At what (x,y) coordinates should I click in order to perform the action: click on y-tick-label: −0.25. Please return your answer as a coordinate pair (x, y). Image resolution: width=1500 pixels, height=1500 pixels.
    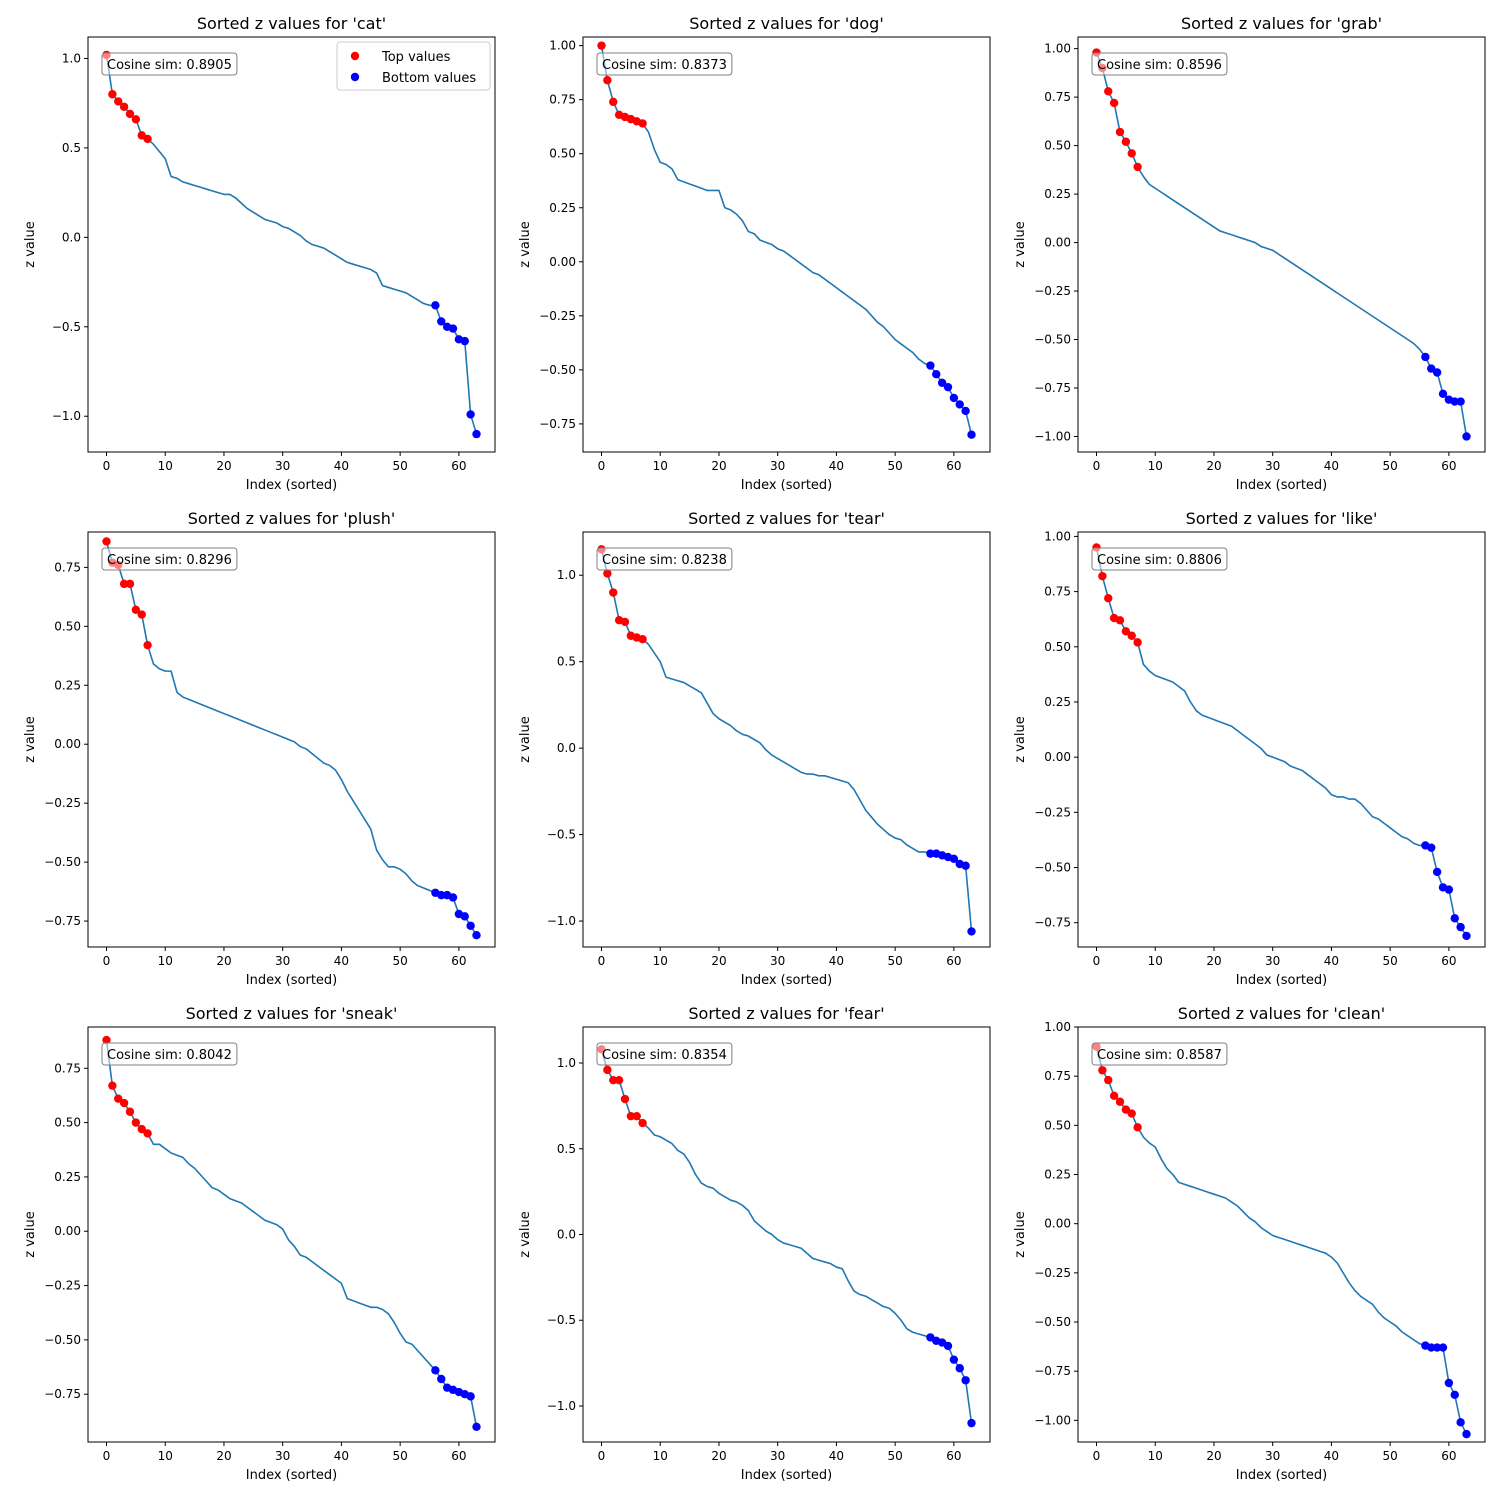
    Looking at the image, I should click on (1052, 1273).